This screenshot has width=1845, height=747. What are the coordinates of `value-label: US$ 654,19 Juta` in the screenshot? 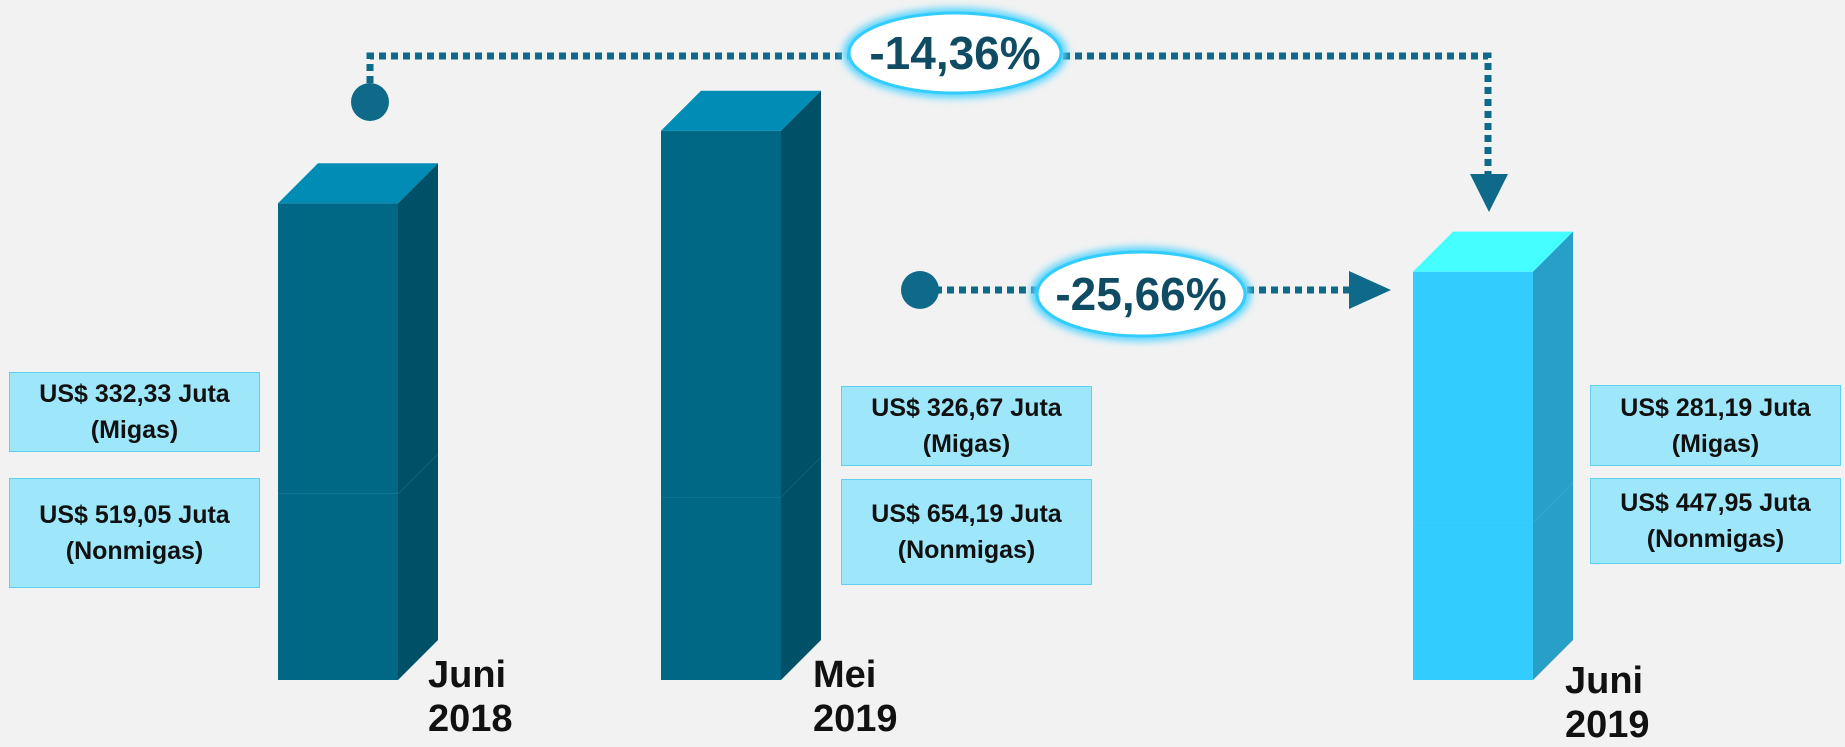 It's located at (966, 514).